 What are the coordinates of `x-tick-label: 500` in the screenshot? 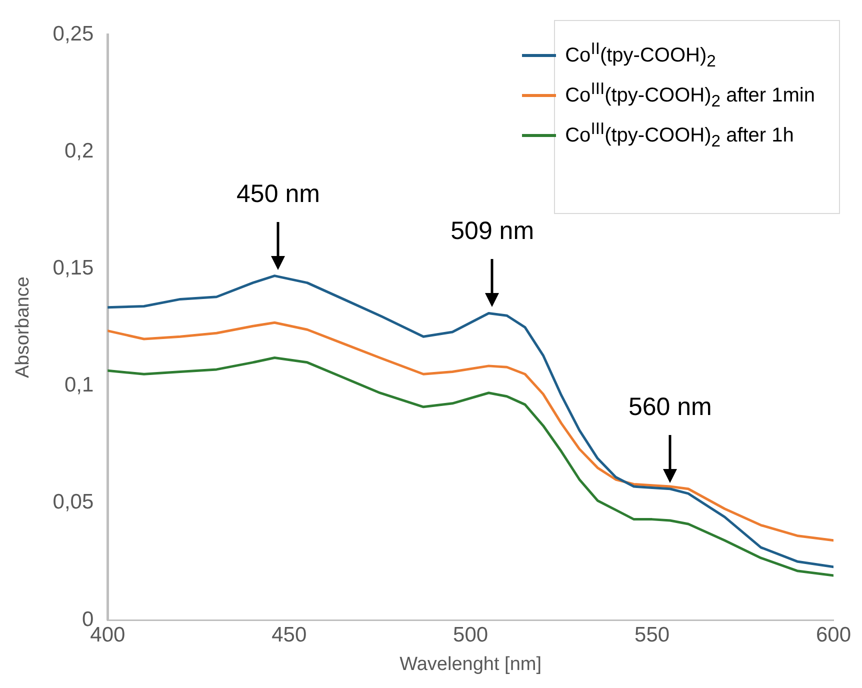 It's located at (470, 634).